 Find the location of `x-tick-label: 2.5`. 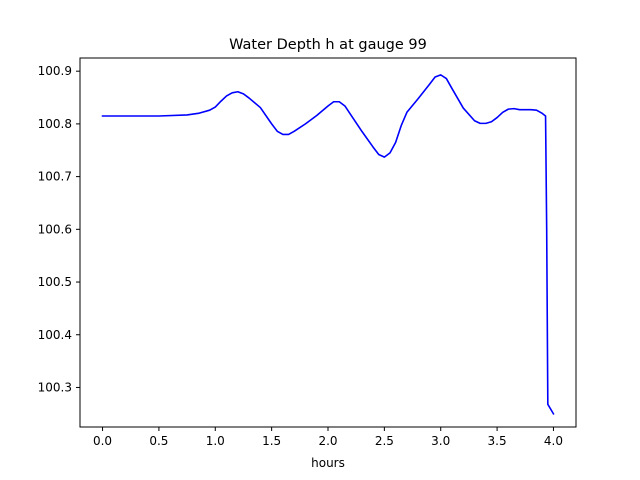

x-tick-label: 2.5 is located at coordinates (384, 441).